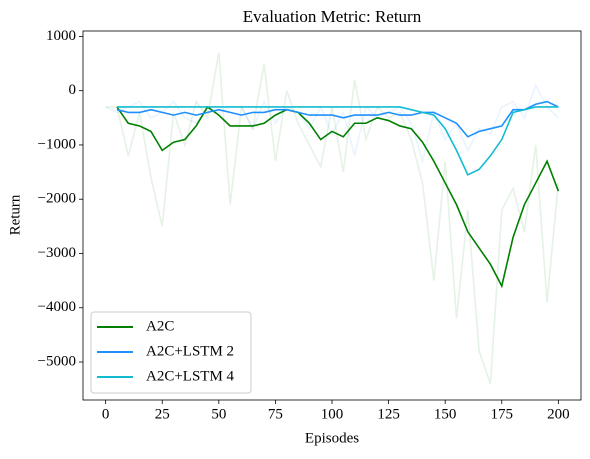  What do you see at coordinates (162, 414) in the screenshot?
I see `x-tick-label: 25` at bounding box center [162, 414].